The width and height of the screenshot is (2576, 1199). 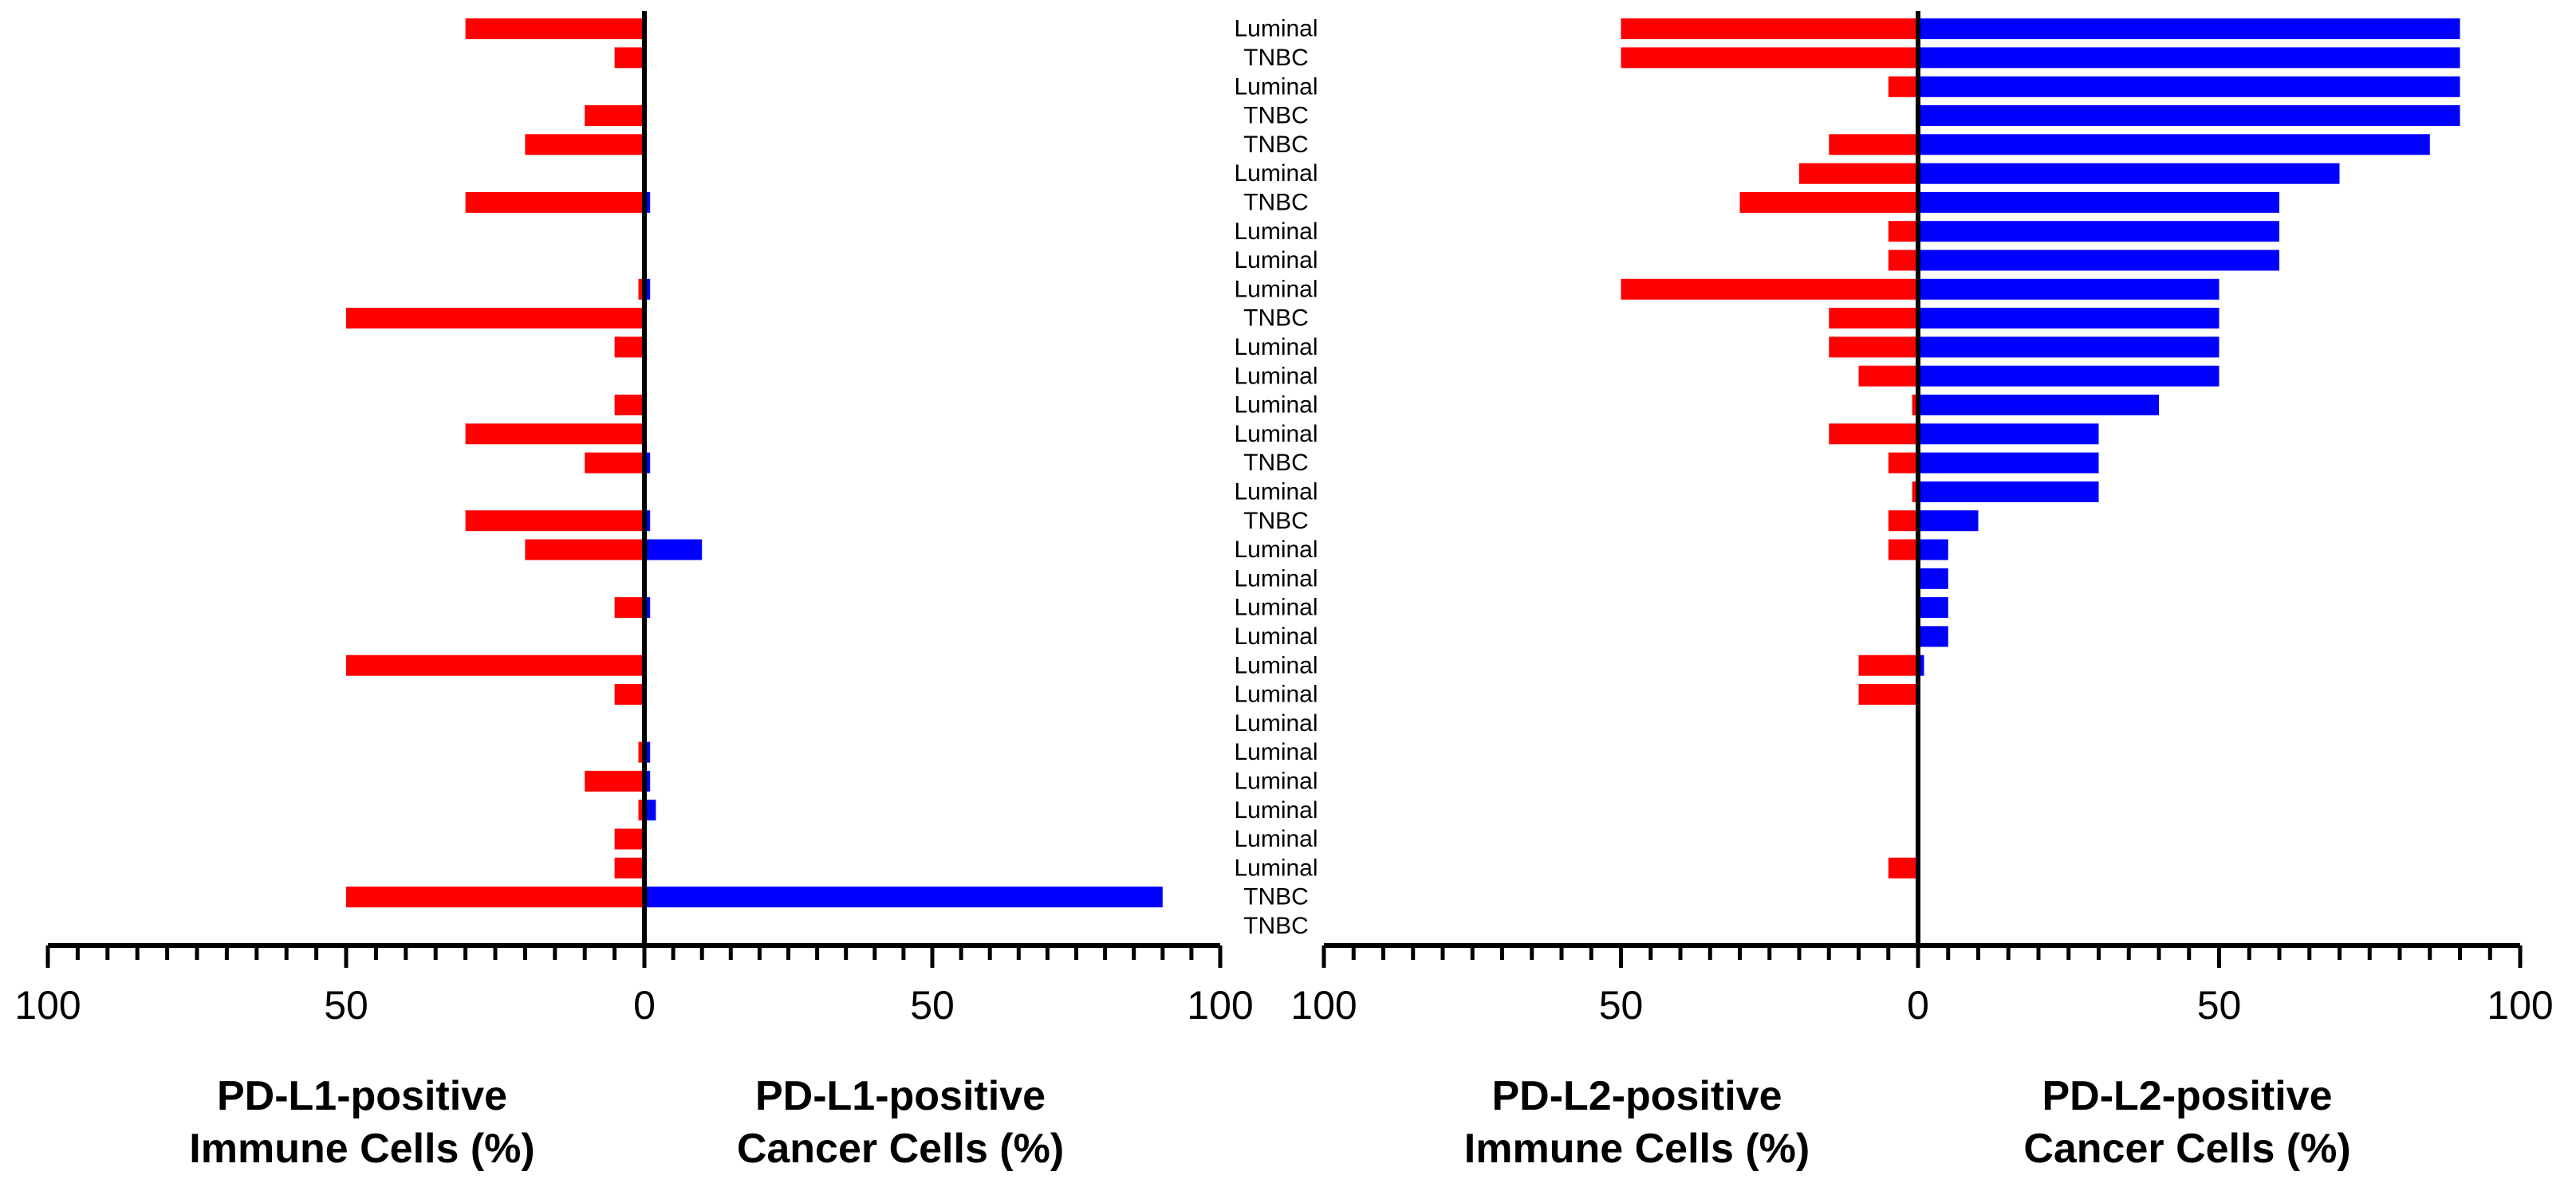 What do you see at coordinates (1323, 1006) in the screenshot?
I see `tick-label: 100` at bounding box center [1323, 1006].